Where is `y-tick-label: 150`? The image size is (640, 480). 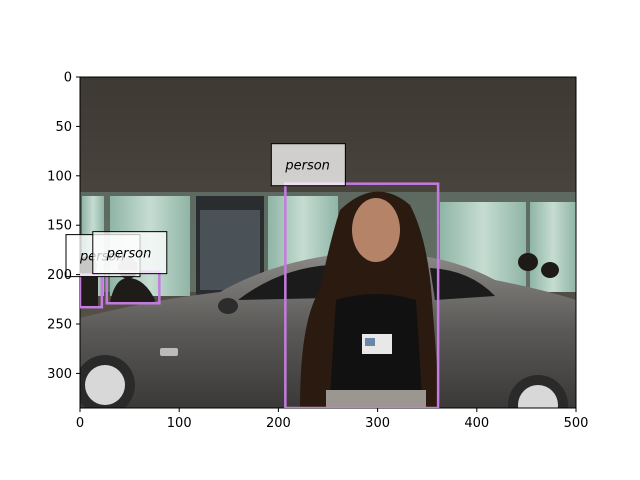
y-tick-label: 150 is located at coordinates (59, 226).